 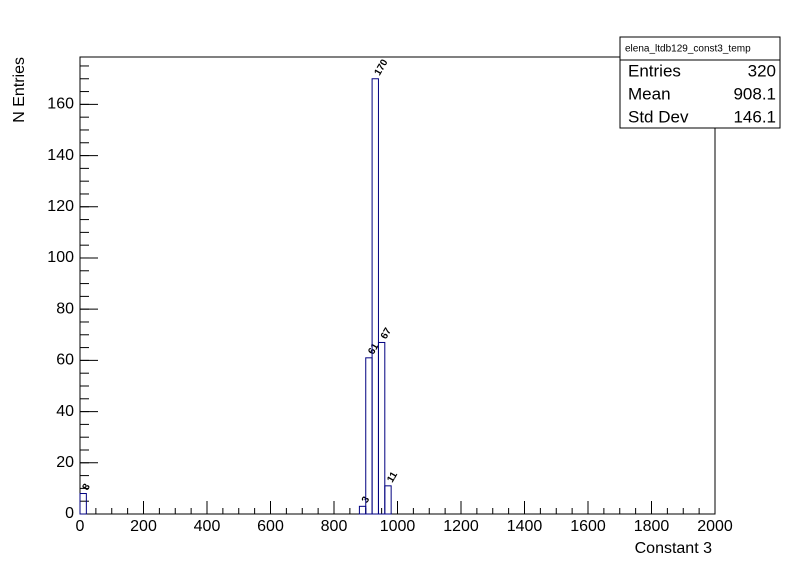 What do you see at coordinates (754, 116) in the screenshot?
I see `stats-value: 146.1` at bounding box center [754, 116].